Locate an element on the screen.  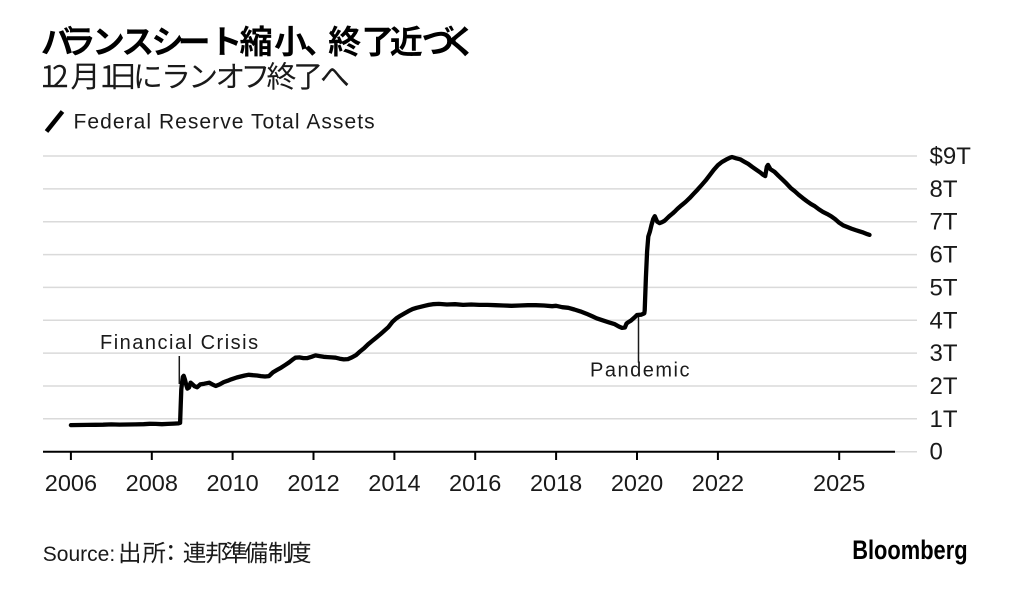
svg-text: 2025 is located at coordinates (839, 483).